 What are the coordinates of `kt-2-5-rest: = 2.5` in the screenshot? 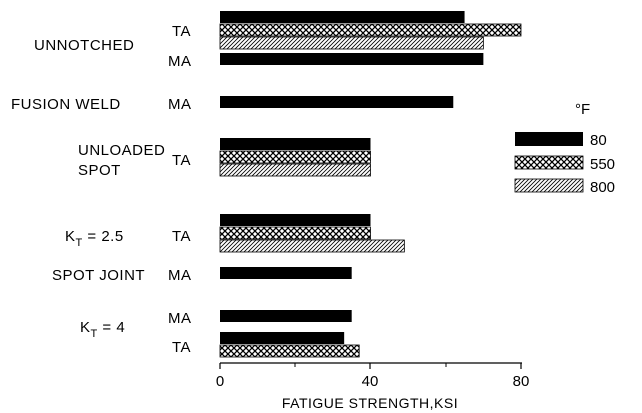 It's located at (103, 236).